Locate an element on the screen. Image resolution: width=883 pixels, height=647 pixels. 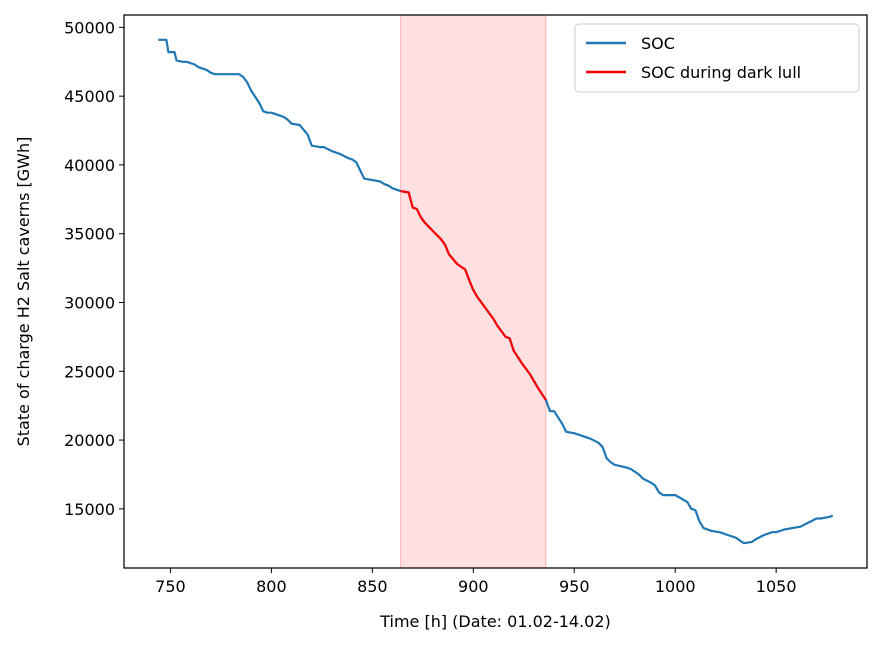
x-tick-label: 900 is located at coordinates (473, 586).